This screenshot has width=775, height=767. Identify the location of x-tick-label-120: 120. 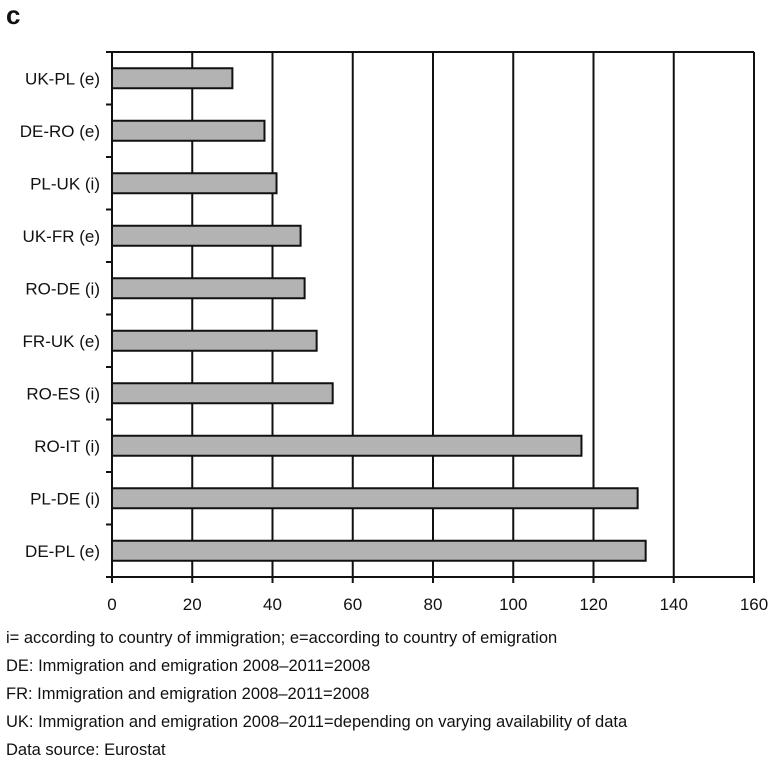
(593, 604).